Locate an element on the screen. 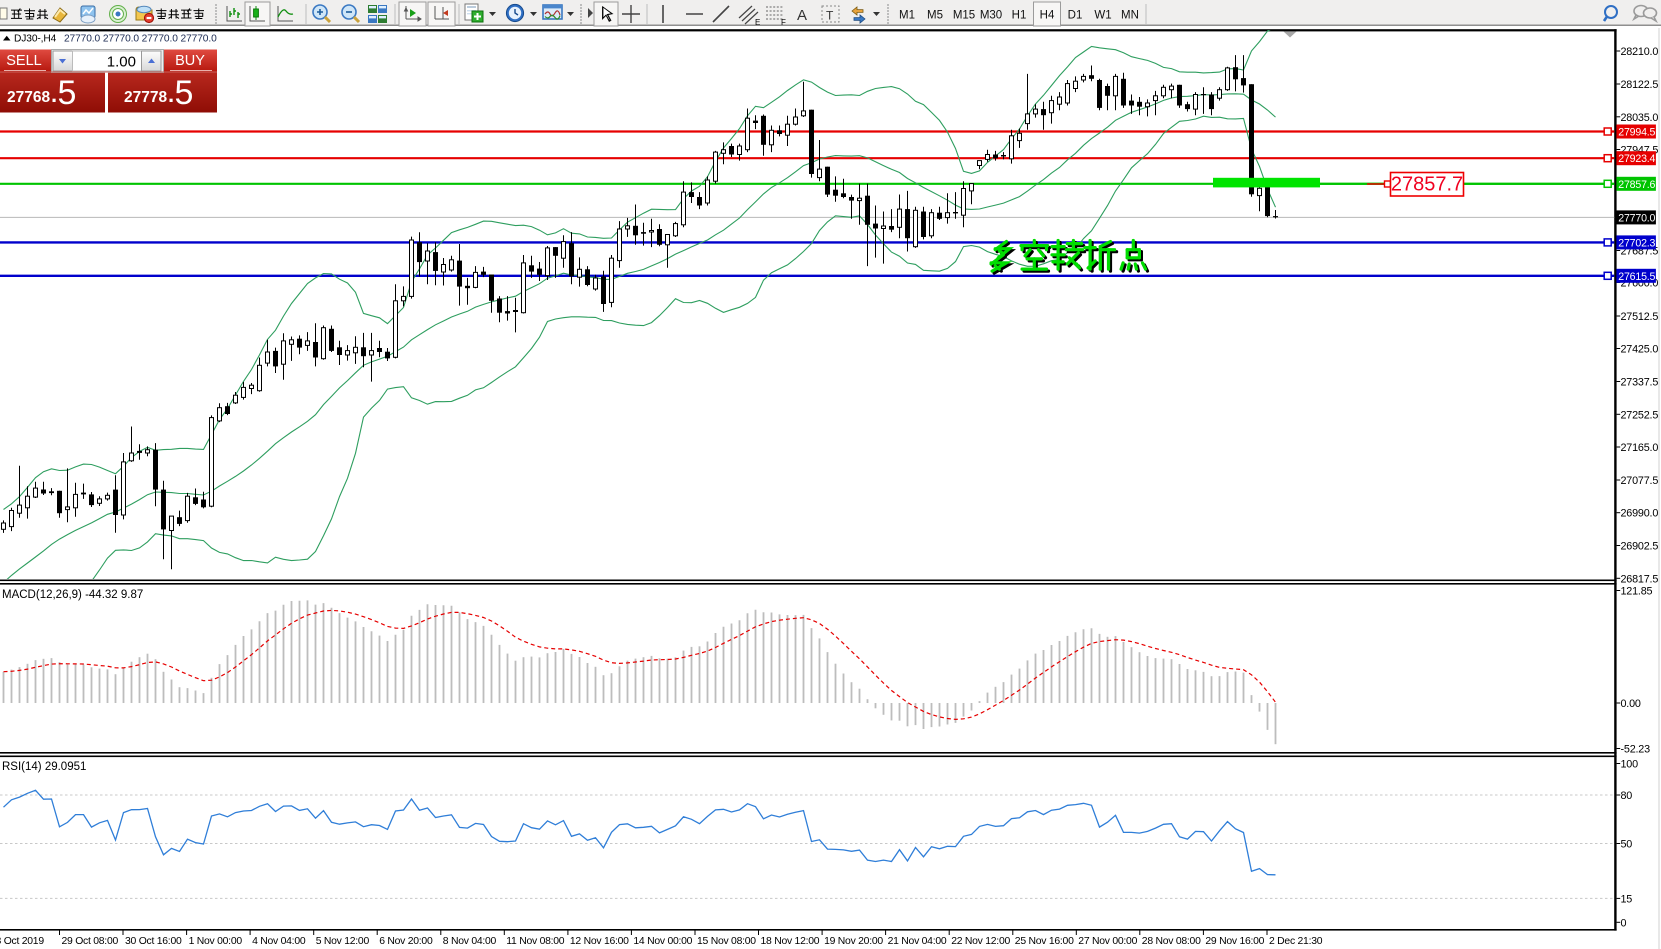 The width and height of the screenshot is (1661, 949). svg-text: 1.00 is located at coordinates (121, 62).